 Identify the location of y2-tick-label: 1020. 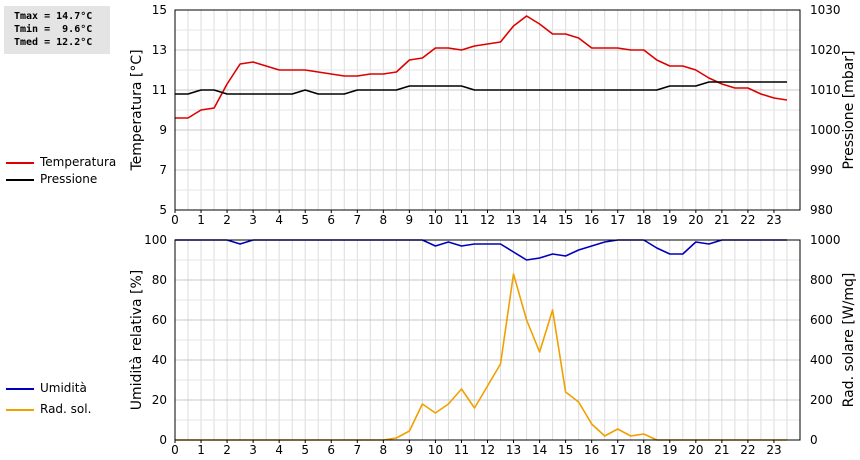
(825, 50).